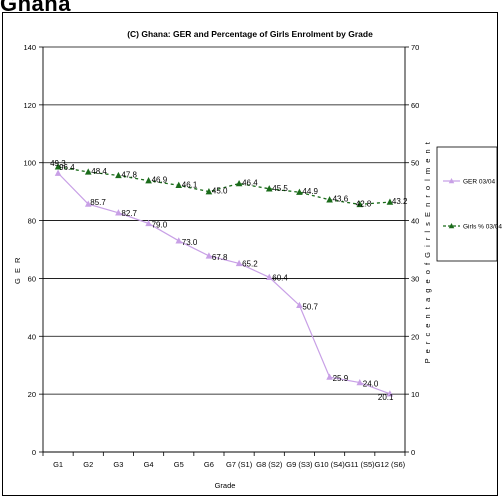 This screenshot has height=498, width=502. Describe the element at coordinates (209, 464) in the screenshot. I see `x-tick-label: G6` at that location.